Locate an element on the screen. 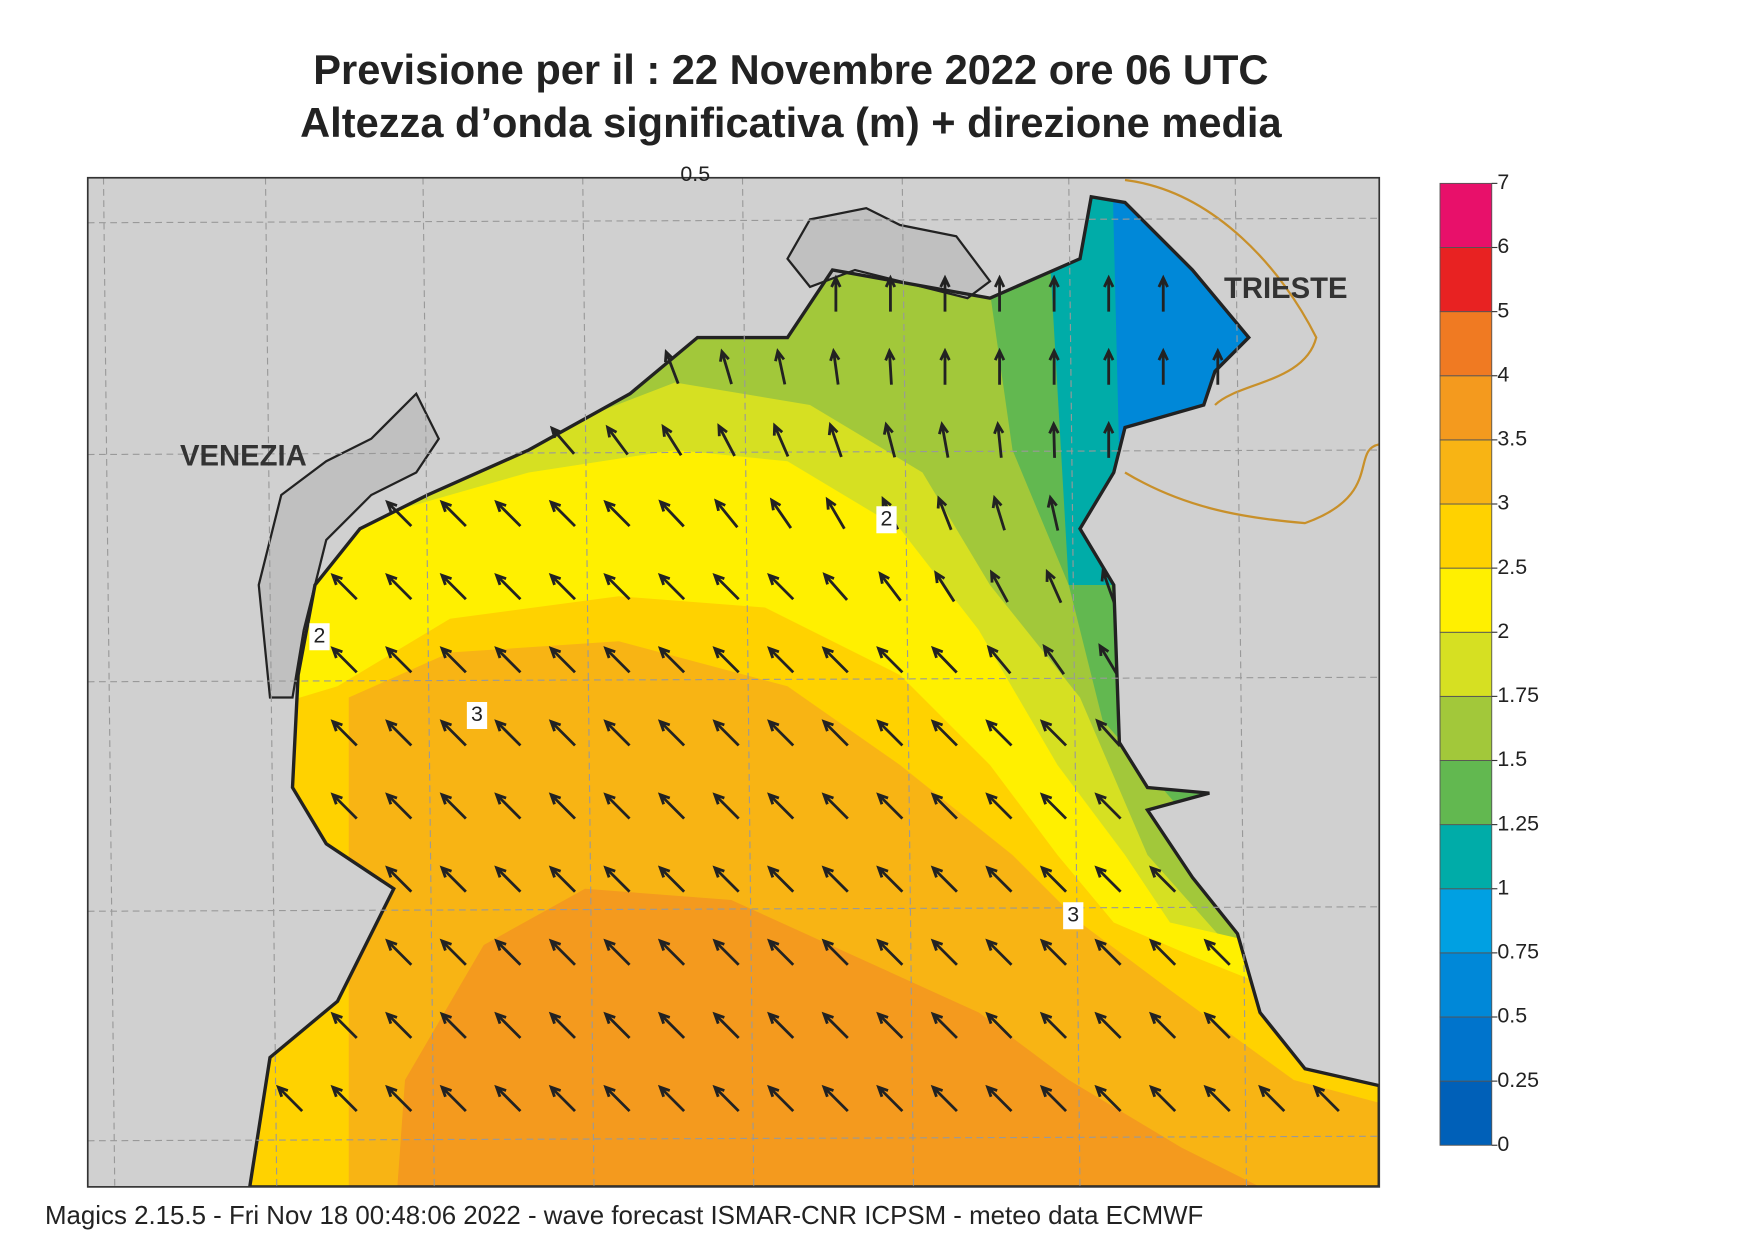 The height and width of the screenshot is (1242, 1755). contour-label: 3 is located at coordinates (1073, 914).